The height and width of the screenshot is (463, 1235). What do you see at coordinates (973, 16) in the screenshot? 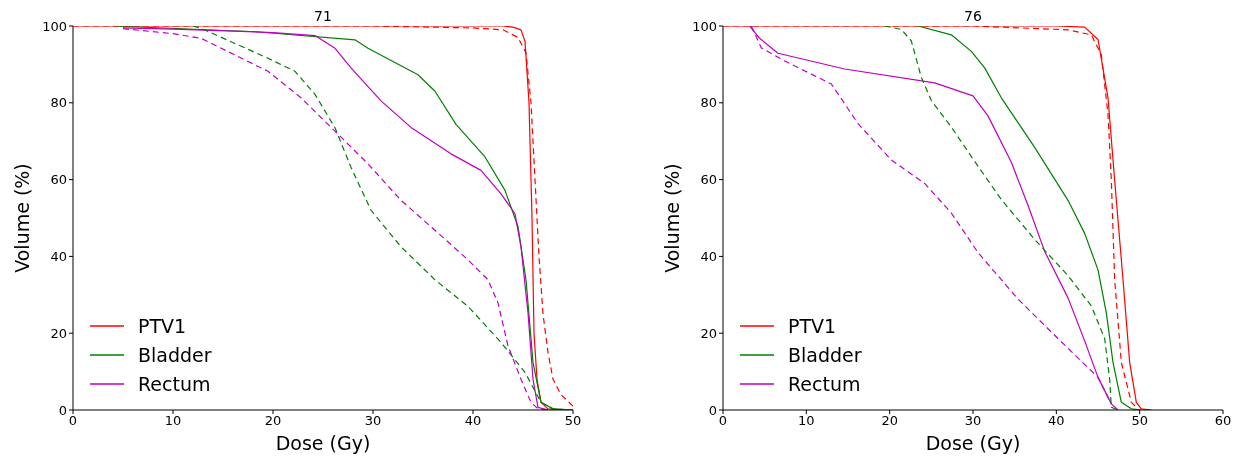
I see `chart-title: 76` at bounding box center [973, 16].